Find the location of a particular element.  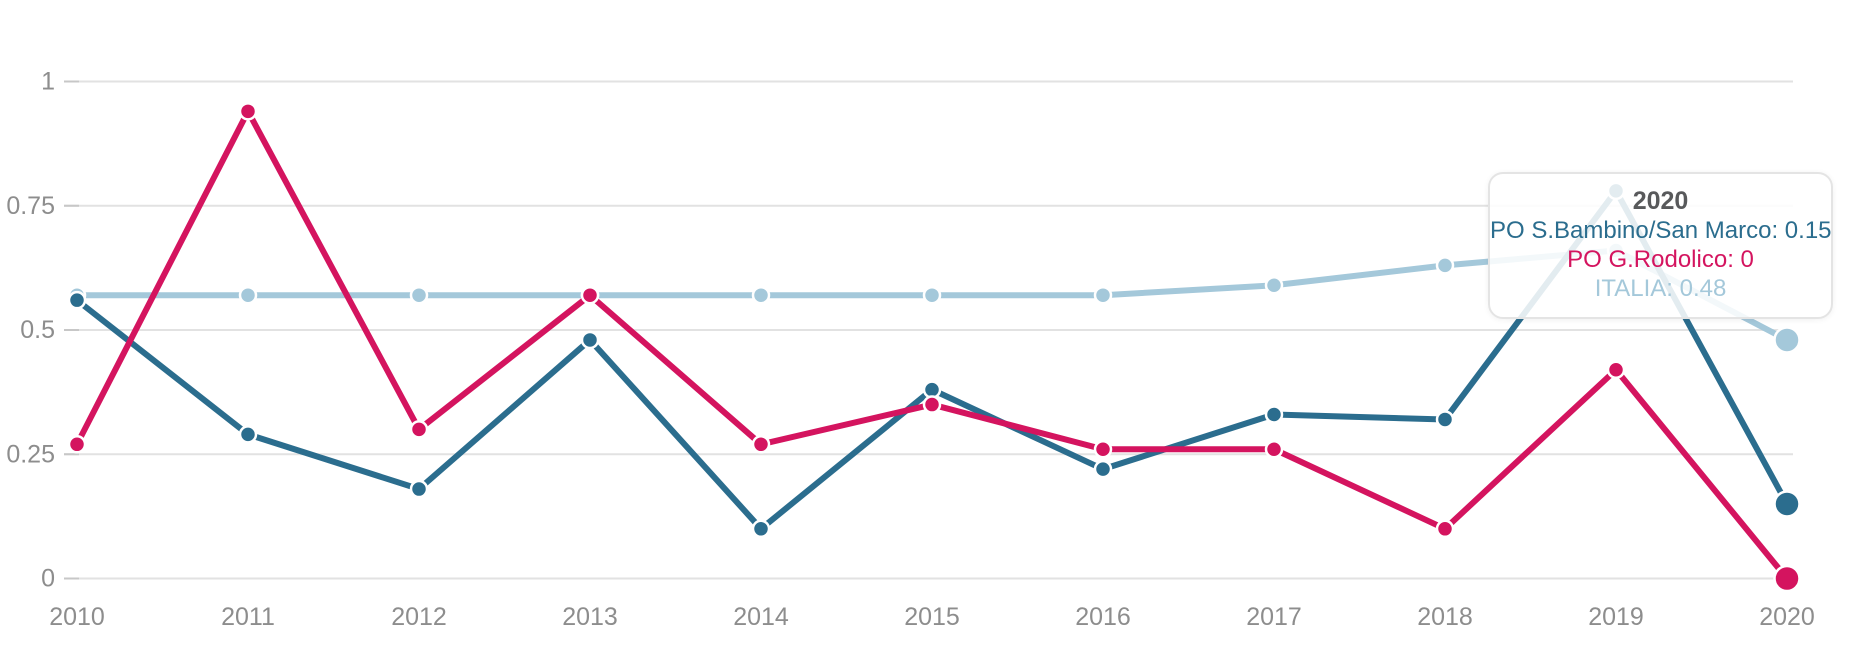

x-axis-tick-label: 2019 is located at coordinates (1616, 617).